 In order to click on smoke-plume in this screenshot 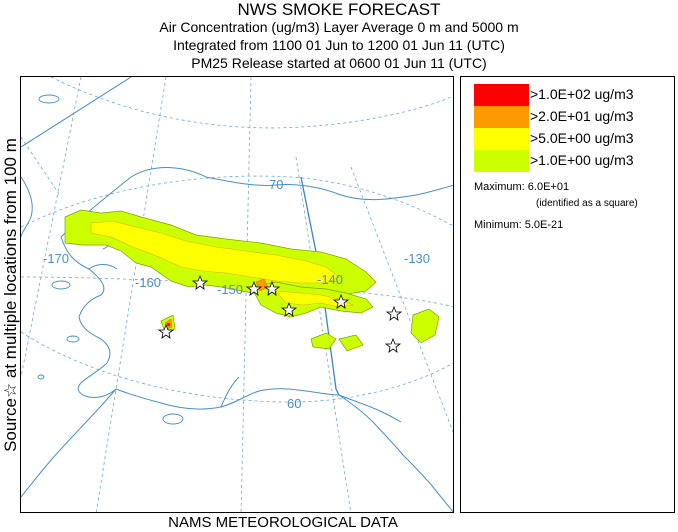, I will do `click(252, 280)`.